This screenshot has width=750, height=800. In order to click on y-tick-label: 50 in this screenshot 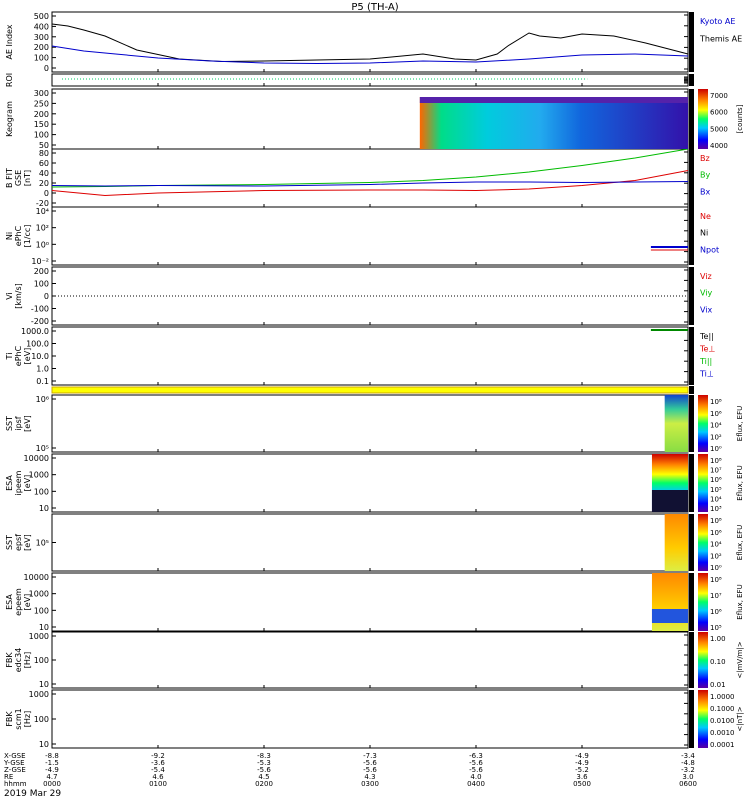, I will do `click(44, 145)`.